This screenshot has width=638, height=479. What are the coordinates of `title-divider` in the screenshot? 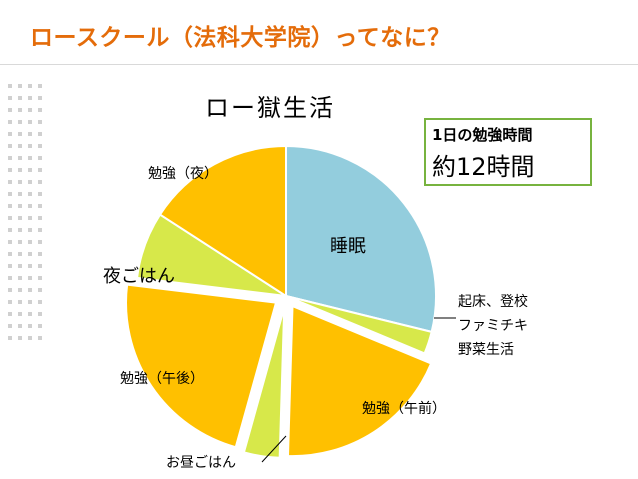 It's located at (319, 64).